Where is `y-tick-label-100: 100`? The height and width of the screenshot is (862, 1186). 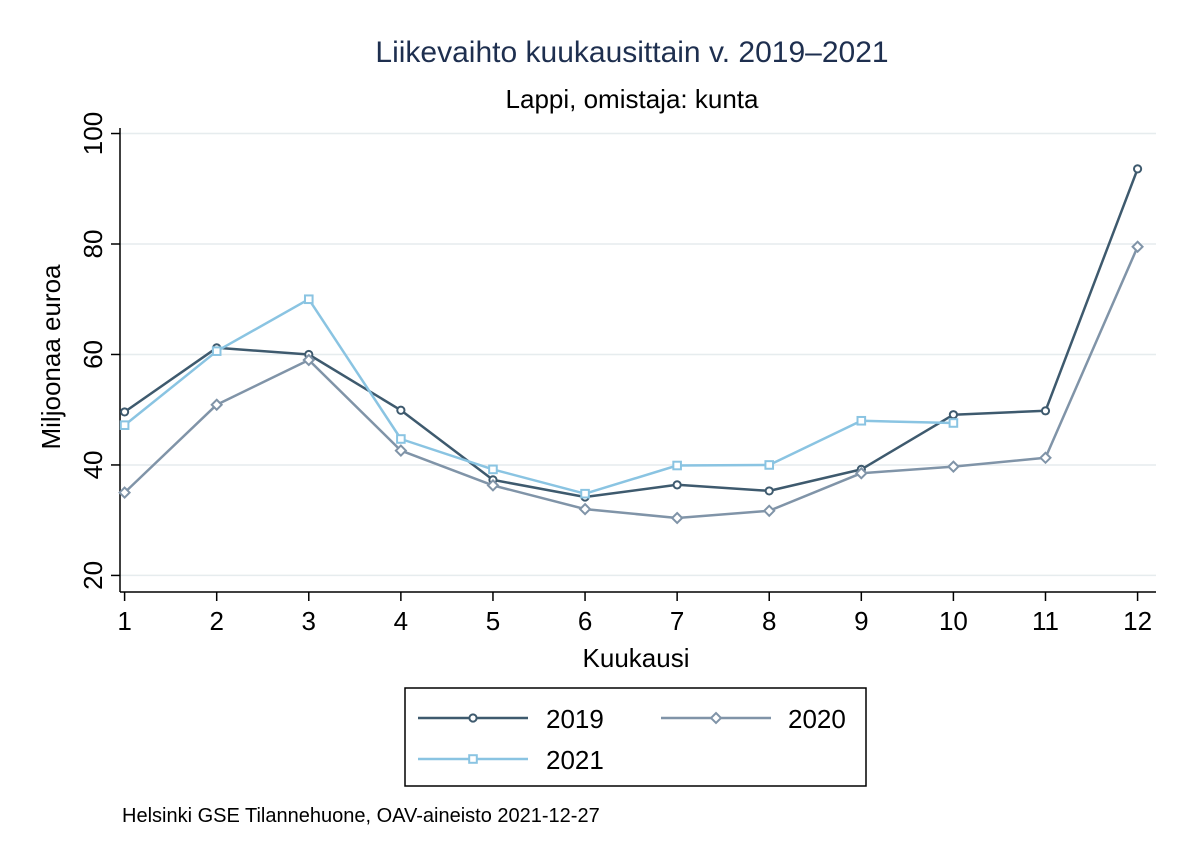
y-tick-label-100: 100 is located at coordinates (93, 133).